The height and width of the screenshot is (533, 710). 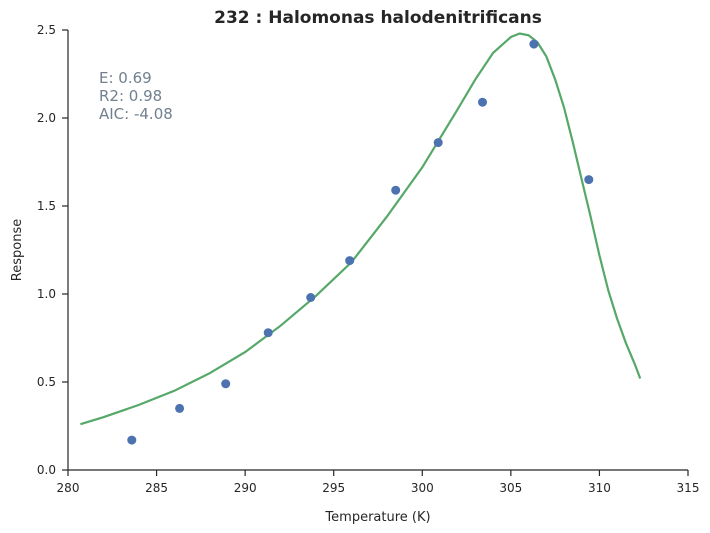 What do you see at coordinates (333, 488) in the screenshot?
I see `x-tick-label: 295` at bounding box center [333, 488].